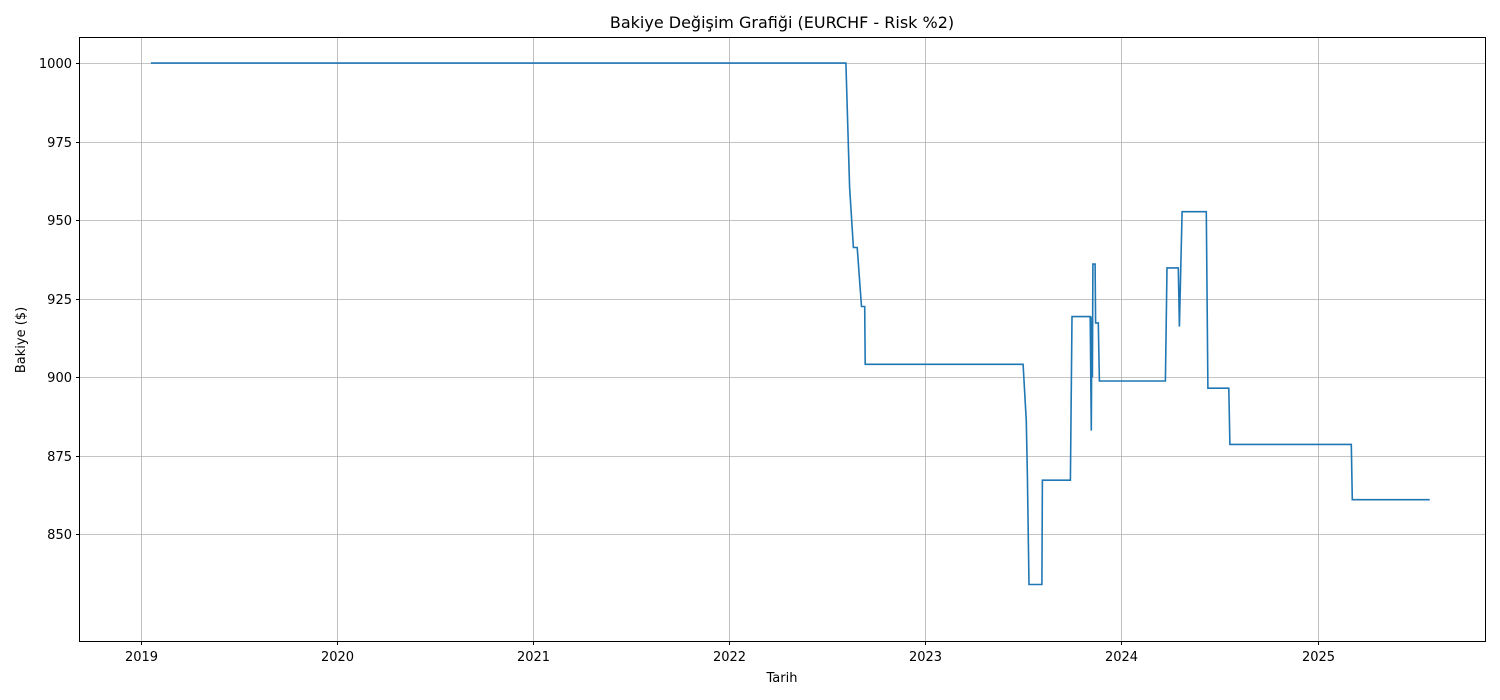  What do you see at coordinates (59, 221) in the screenshot?
I see `y-tick-label: 950` at bounding box center [59, 221].